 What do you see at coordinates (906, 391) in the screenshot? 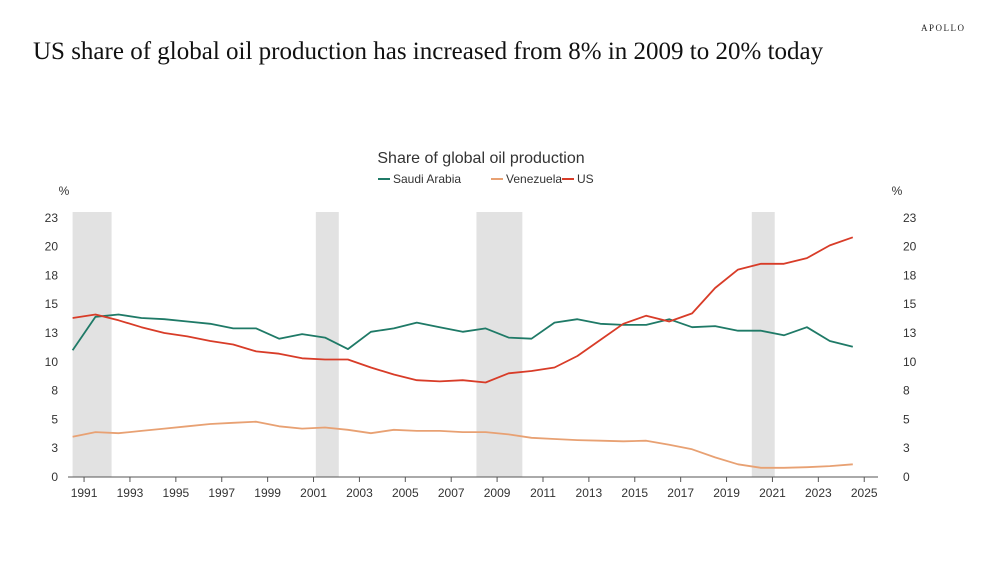
I see `right-y-tick-label: 8` at bounding box center [906, 391].